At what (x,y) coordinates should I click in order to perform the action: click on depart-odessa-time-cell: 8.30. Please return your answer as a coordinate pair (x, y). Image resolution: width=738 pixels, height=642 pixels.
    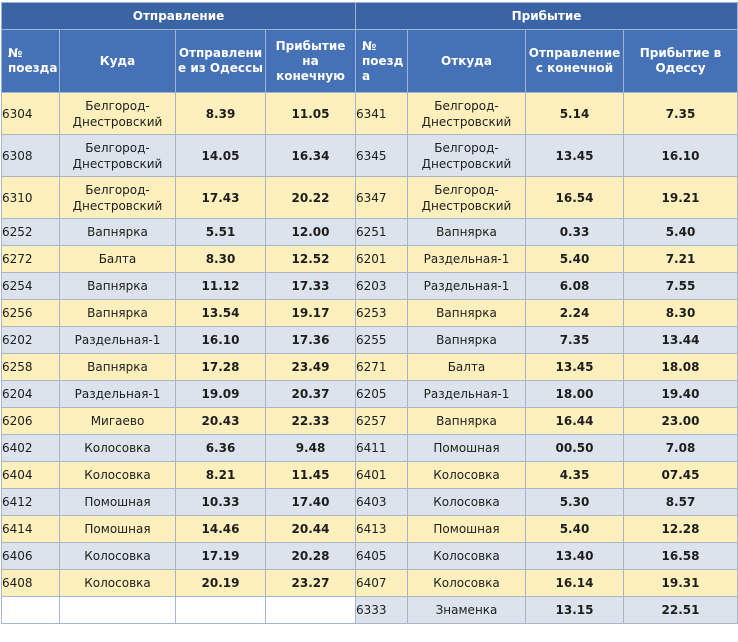
    Looking at the image, I should click on (220, 259).